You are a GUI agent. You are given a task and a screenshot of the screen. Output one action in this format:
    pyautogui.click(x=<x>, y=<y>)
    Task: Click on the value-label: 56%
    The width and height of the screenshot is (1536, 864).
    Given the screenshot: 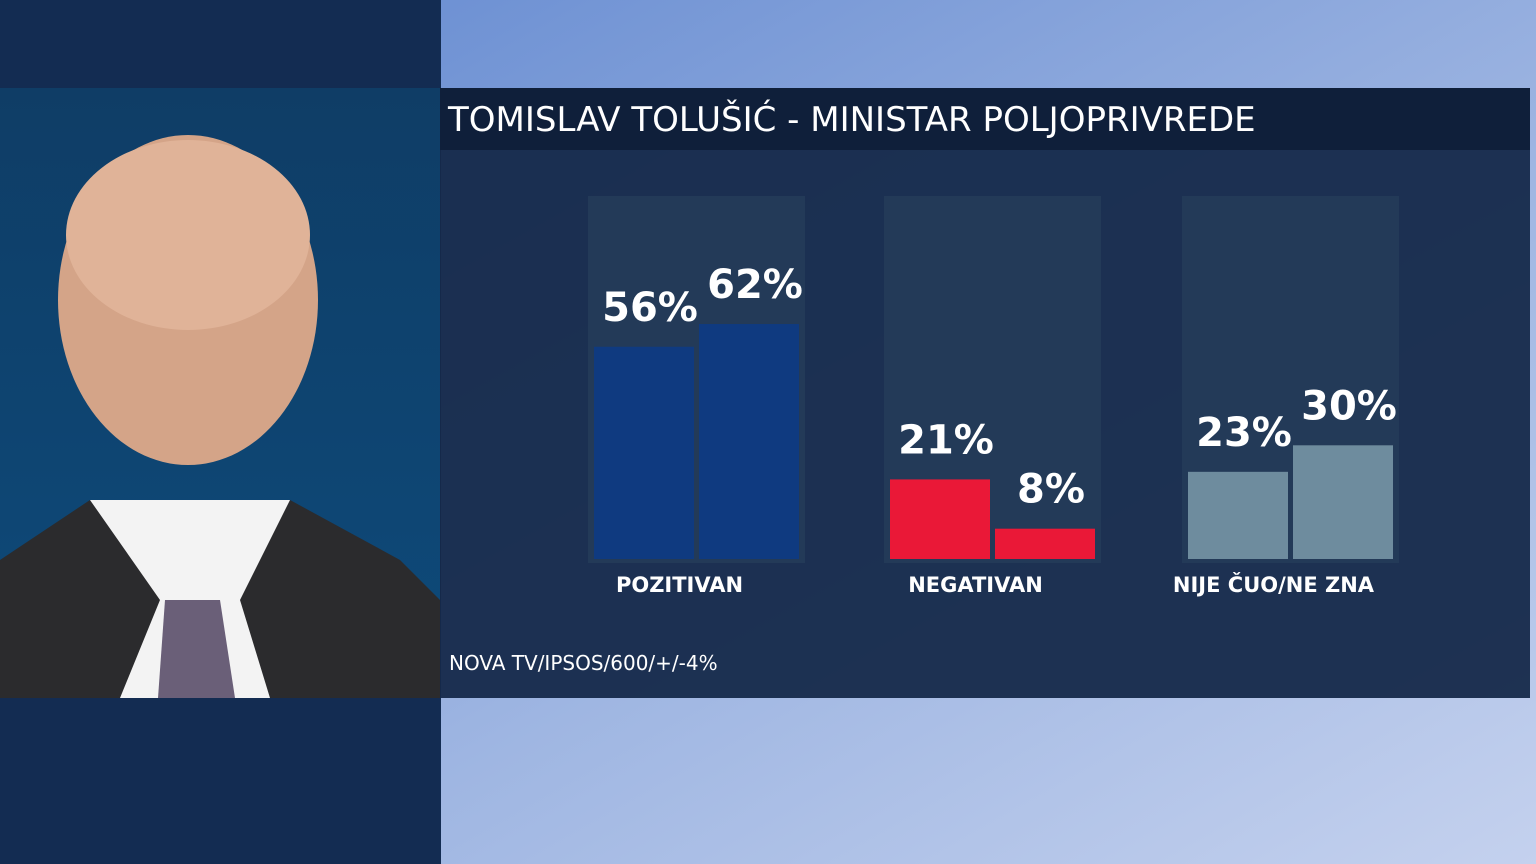 What is the action you would take?
    pyautogui.click(x=650, y=308)
    